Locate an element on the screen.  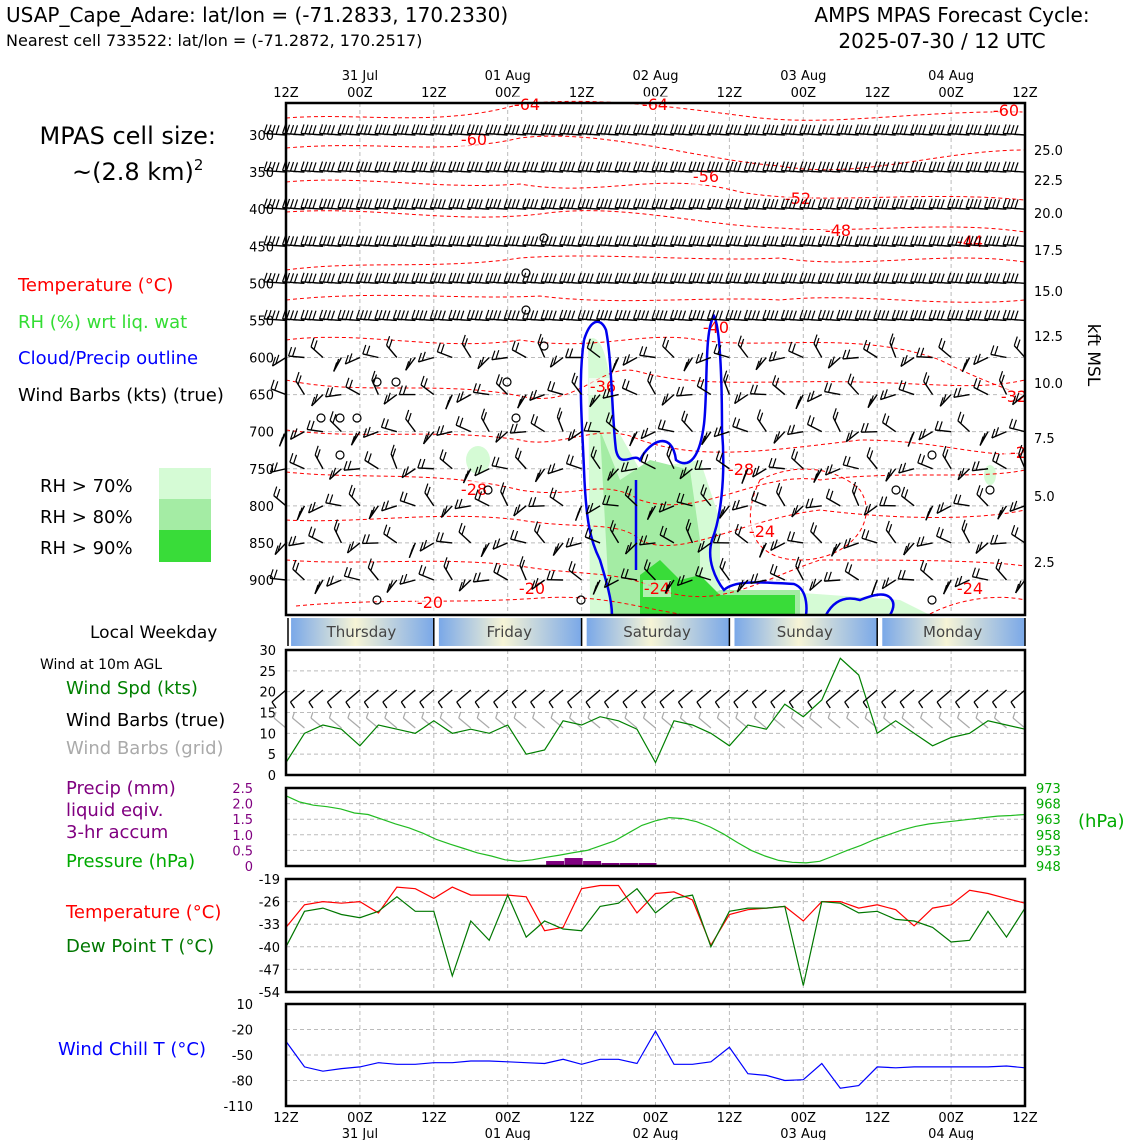
precip-tick: 1.0 is located at coordinates (242, 836).